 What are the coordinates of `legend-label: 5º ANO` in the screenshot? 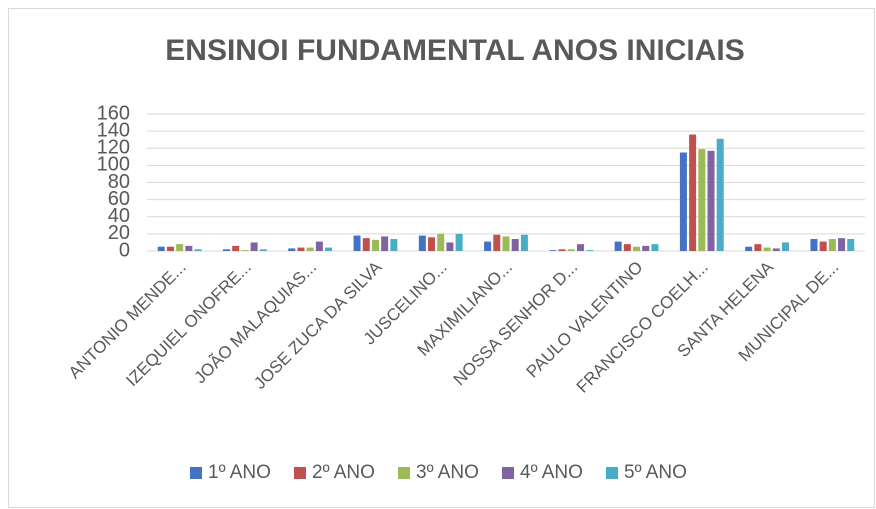 It's located at (655, 472).